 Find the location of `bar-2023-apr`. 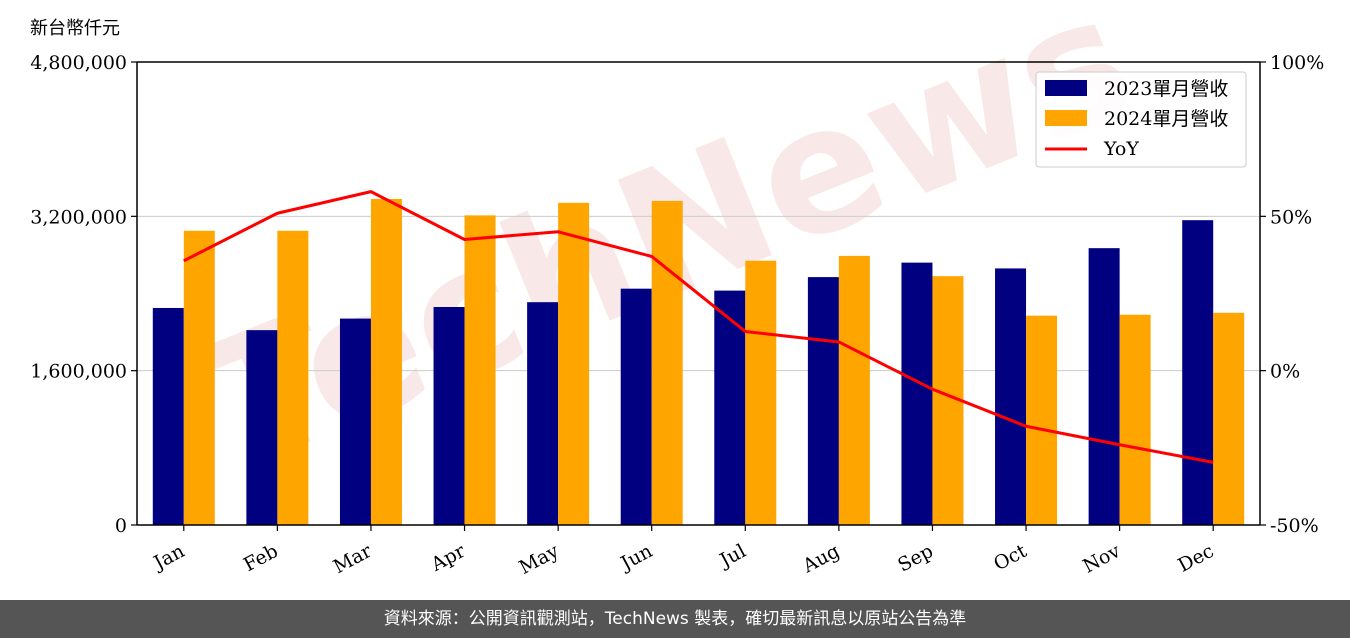

bar-2023-apr is located at coordinates (449, 416).